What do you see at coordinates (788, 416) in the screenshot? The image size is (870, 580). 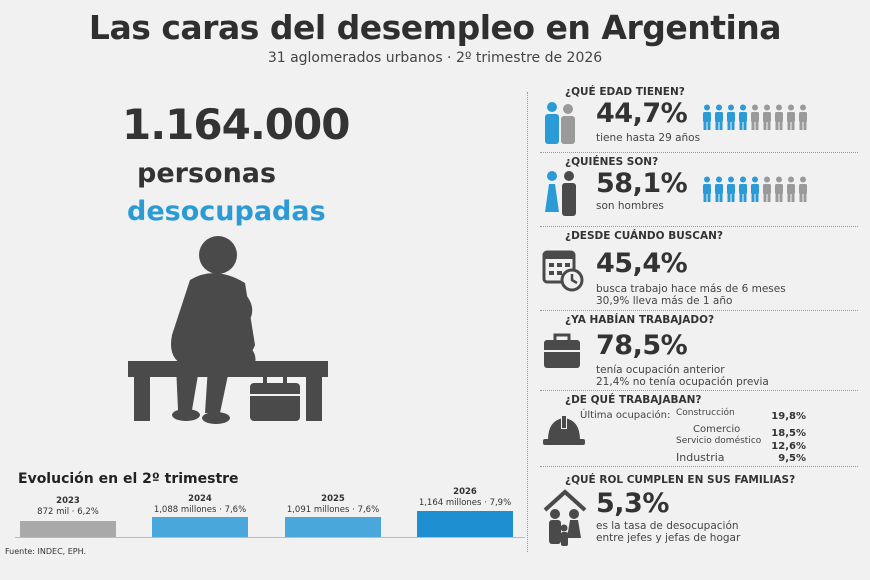 I see `occupation-item-value: 19,8%` at bounding box center [788, 416].